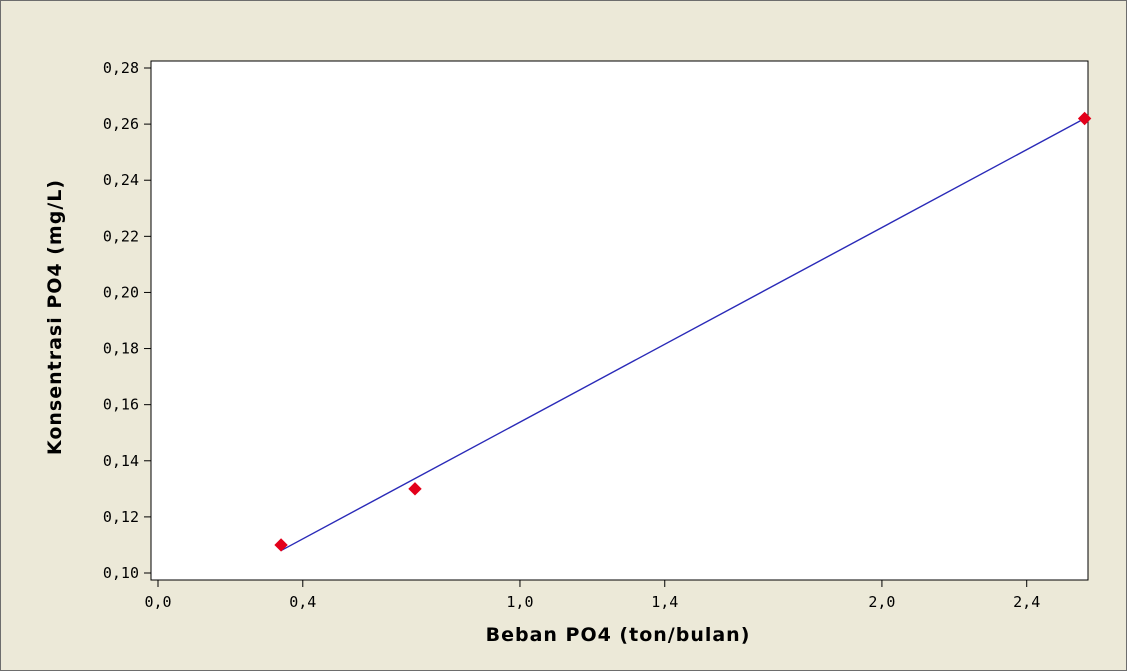 Image resolution: width=1127 pixels, height=672 pixels. I want to click on x-tick-label: 0,4, so click(302, 602).